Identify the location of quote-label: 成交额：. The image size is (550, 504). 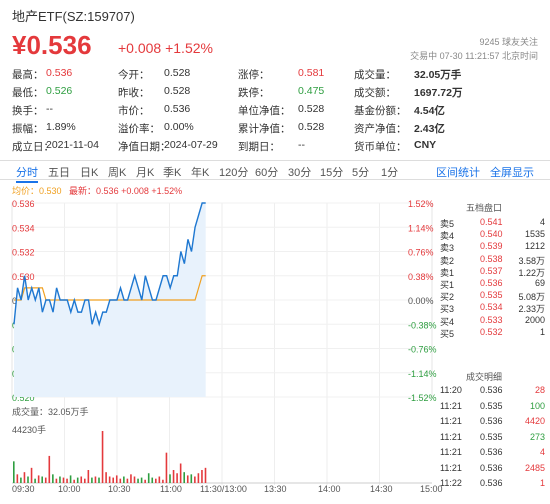
(375, 93).